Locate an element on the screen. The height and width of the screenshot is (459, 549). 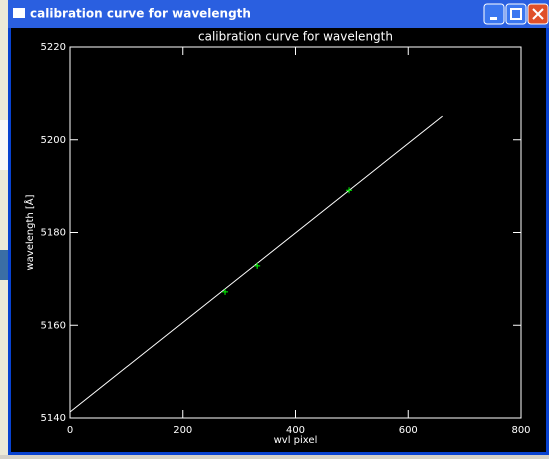
chart-title: calibration curve for wavelength is located at coordinates (295, 37).